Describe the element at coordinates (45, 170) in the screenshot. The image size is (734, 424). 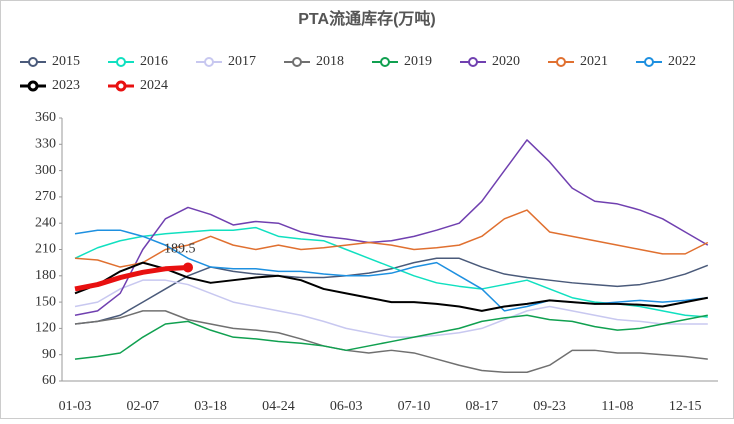
I see `y-tick-label: 300` at that location.